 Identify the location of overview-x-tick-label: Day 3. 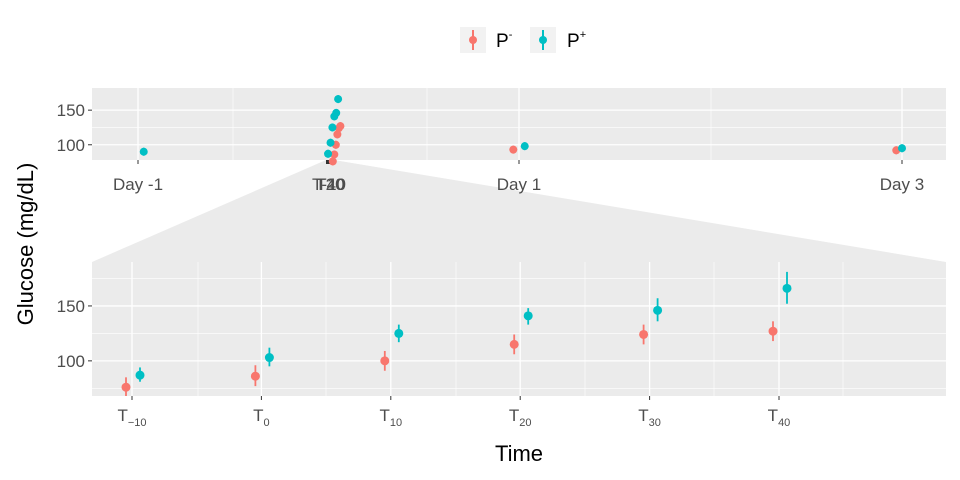
(902, 184).